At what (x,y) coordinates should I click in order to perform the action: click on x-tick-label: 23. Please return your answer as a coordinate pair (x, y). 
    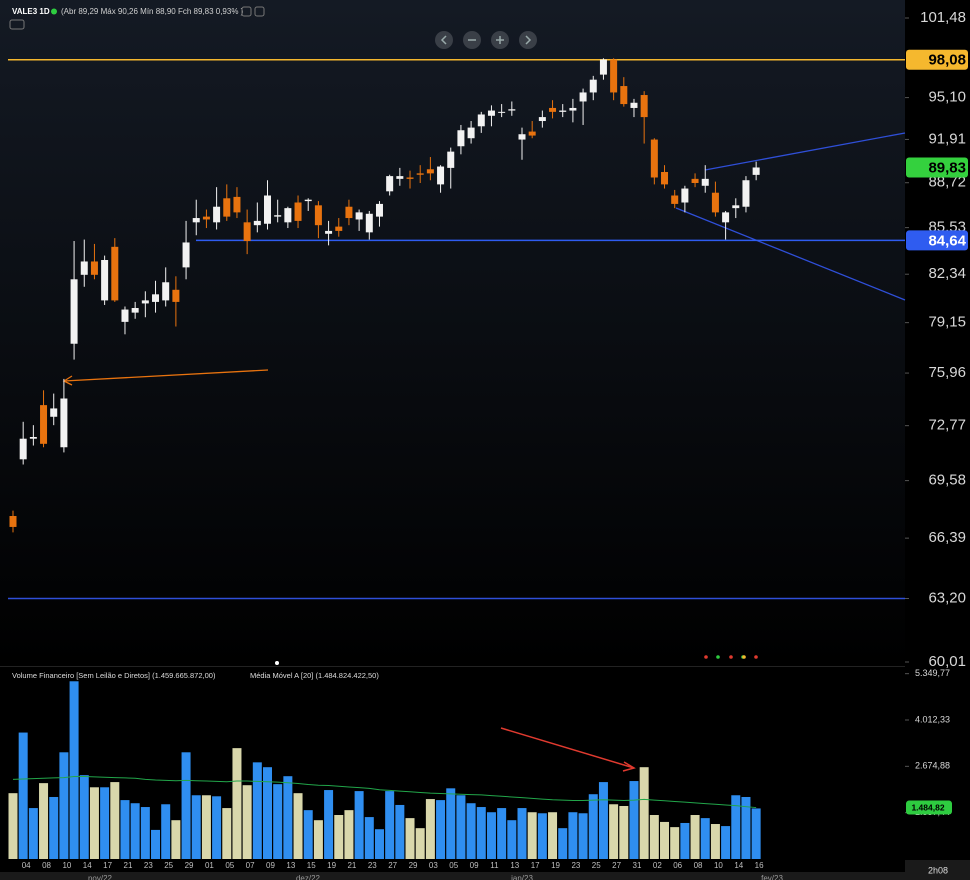
    Looking at the image, I should click on (575, 865).